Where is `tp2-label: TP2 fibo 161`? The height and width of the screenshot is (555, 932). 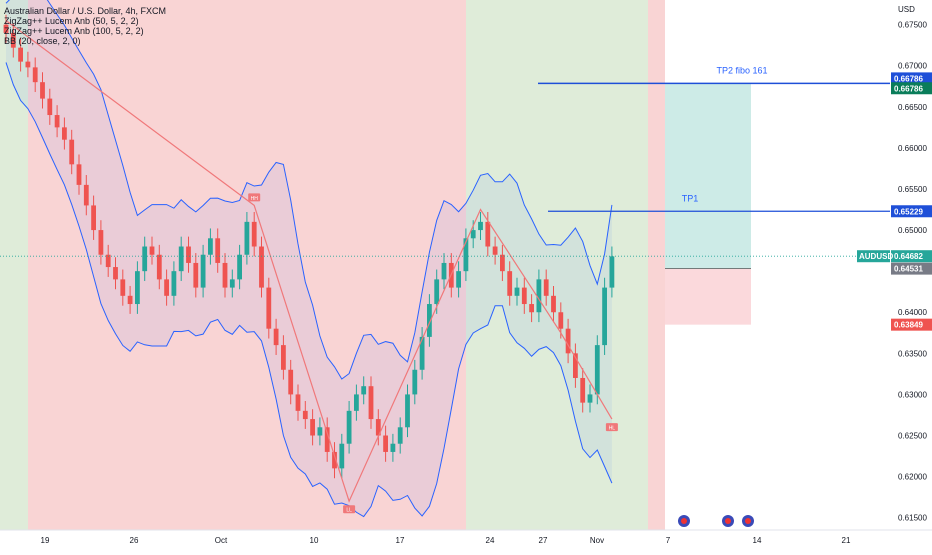
tp2-label: TP2 fibo 161 is located at coordinates (741, 70).